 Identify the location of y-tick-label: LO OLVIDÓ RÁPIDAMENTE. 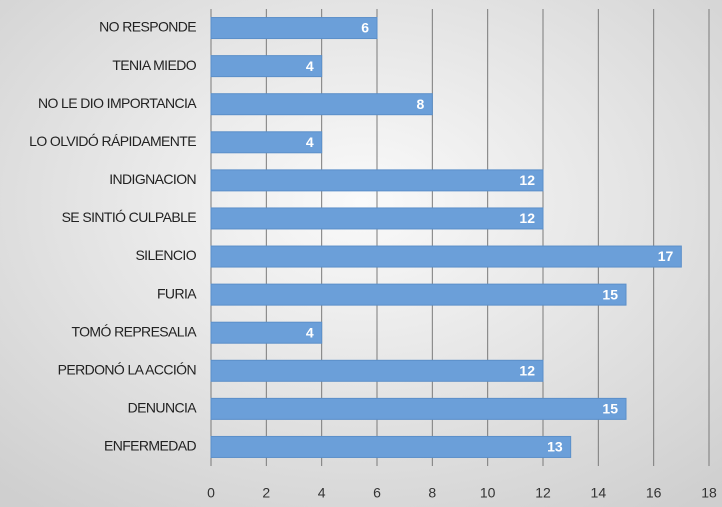
(112, 141).